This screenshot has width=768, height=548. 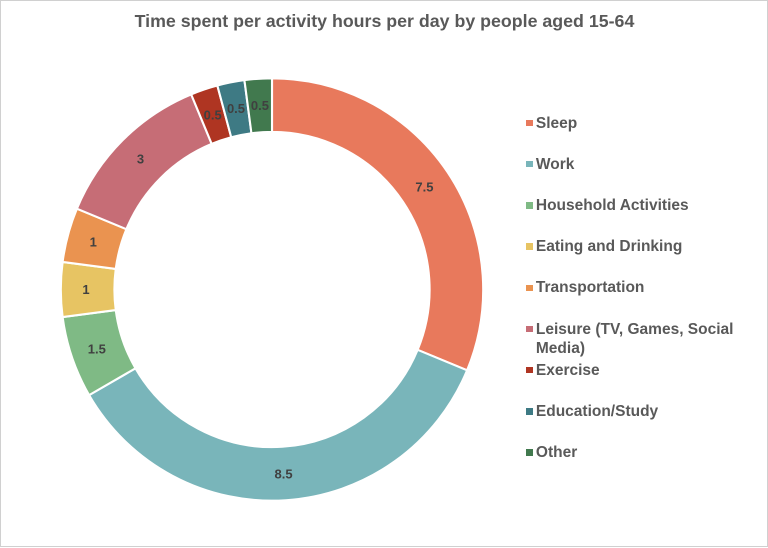 I want to click on svg-text: 7.5, so click(x=424, y=187).